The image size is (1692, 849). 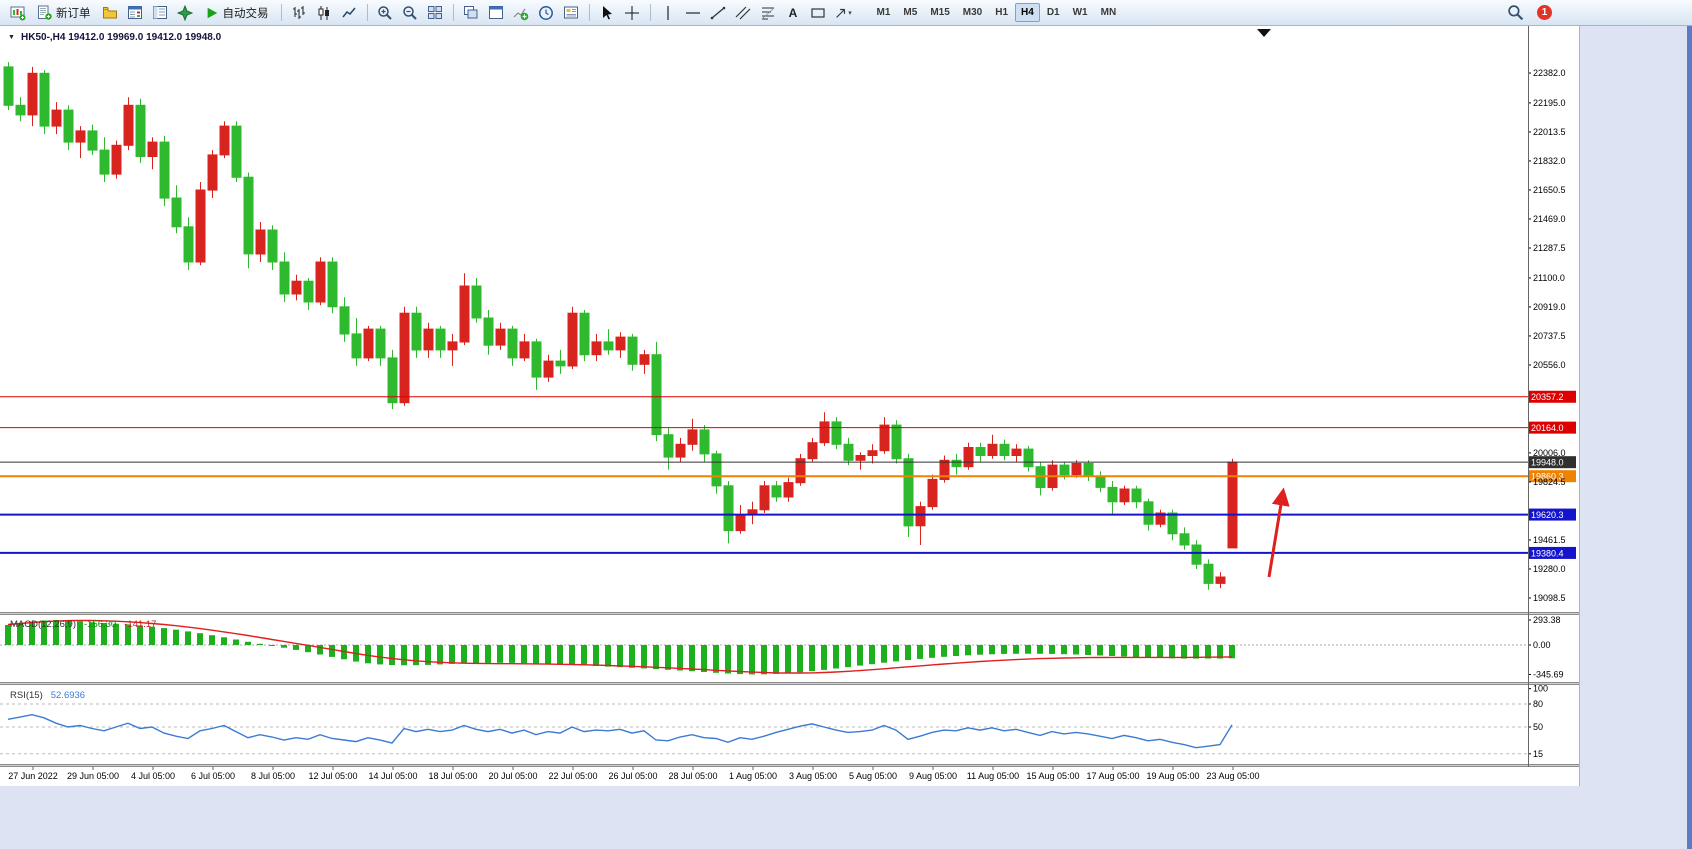 I want to click on data-window-icon, so click(x=160, y=12).